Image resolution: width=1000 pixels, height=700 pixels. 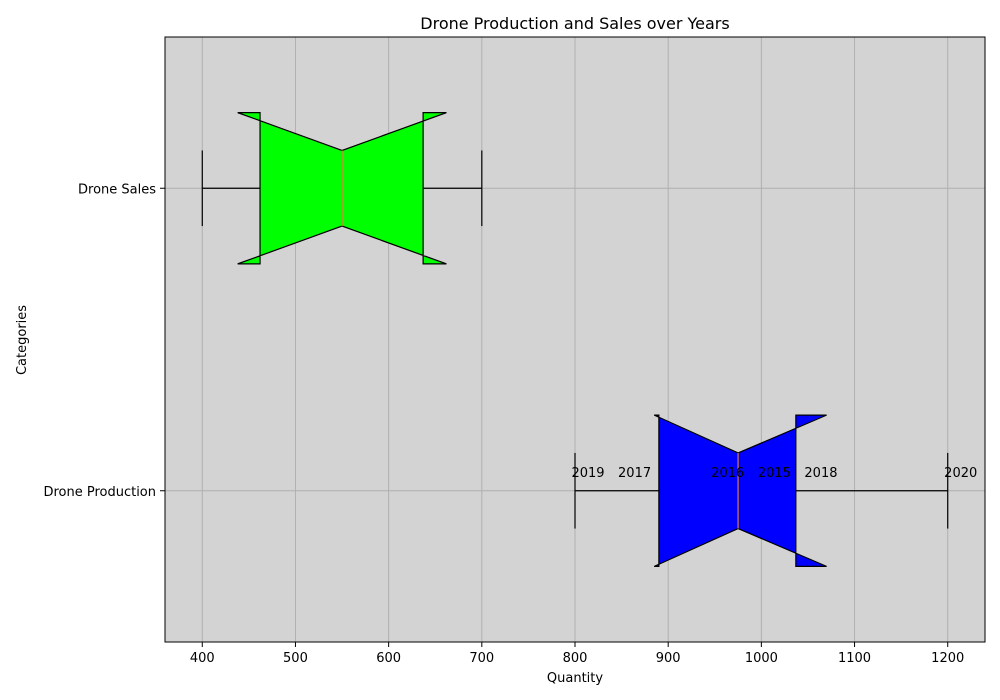 What do you see at coordinates (117, 189) in the screenshot?
I see `y-tick-label: Drone Sales` at bounding box center [117, 189].